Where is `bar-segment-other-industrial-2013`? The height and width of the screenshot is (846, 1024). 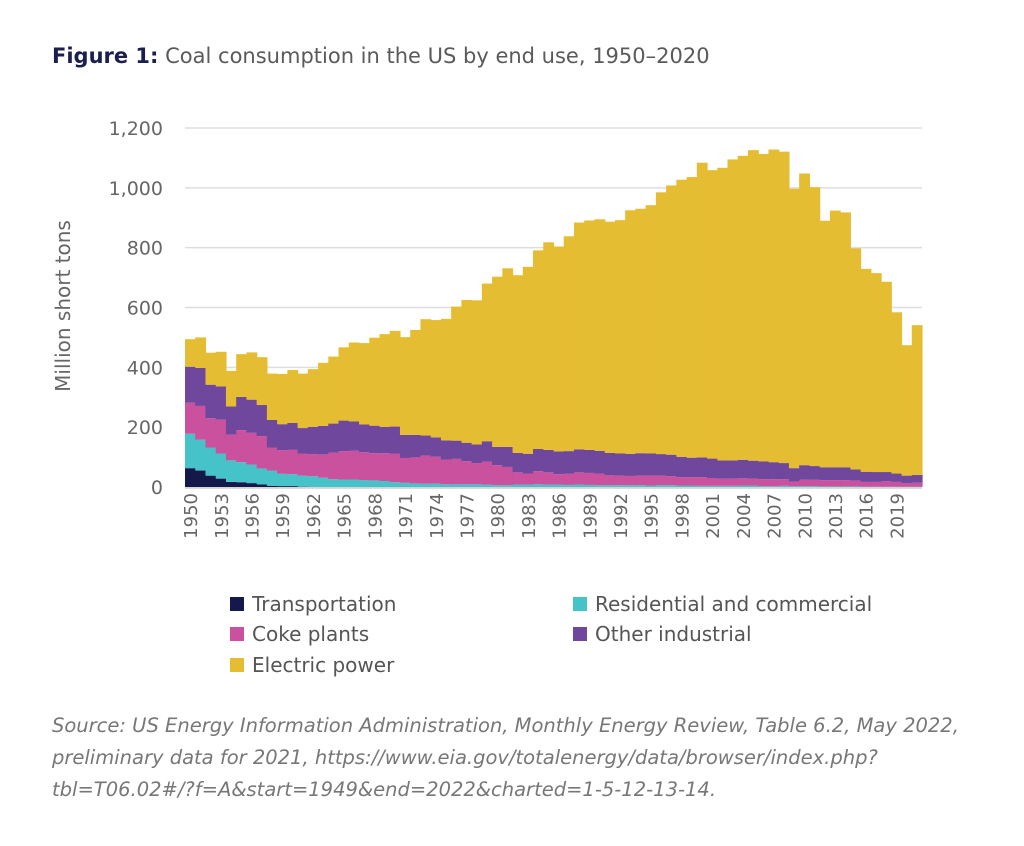
bar-segment-other-industrial-2013 is located at coordinates (835, 474).